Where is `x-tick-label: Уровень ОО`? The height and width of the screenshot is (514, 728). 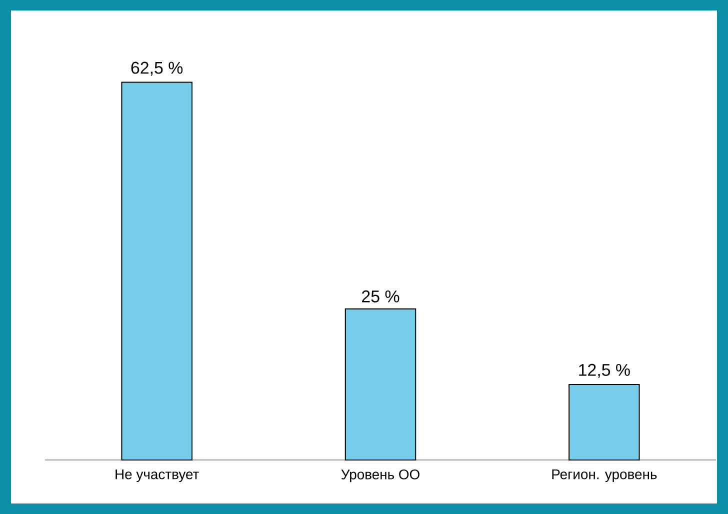 x-tick-label: Уровень ОО is located at coordinates (380, 475).